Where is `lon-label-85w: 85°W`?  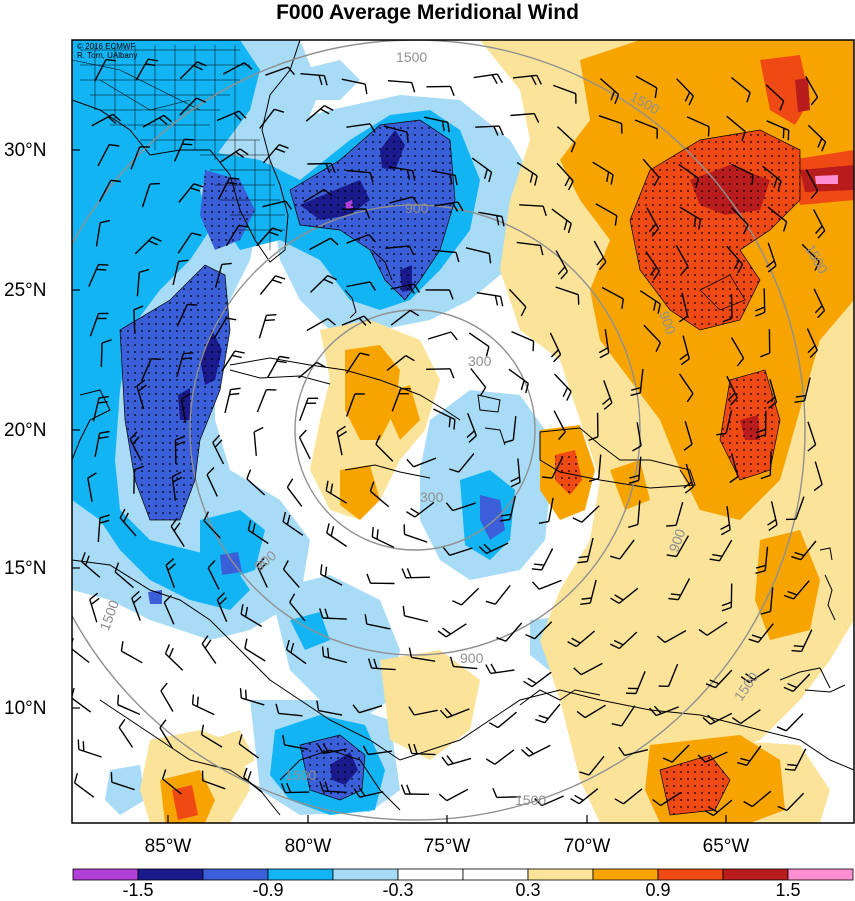
lon-label-85w: 85°W is located at coordinates (168, 847).